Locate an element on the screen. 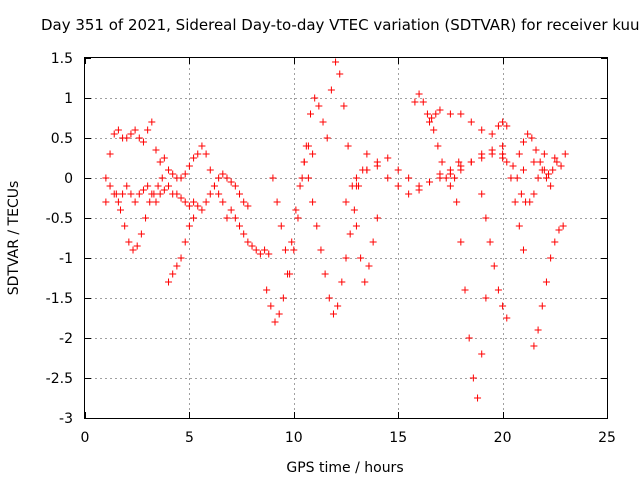 This screenshot has width=640, height=480. series-track-l is located at coordinates (471, 300).